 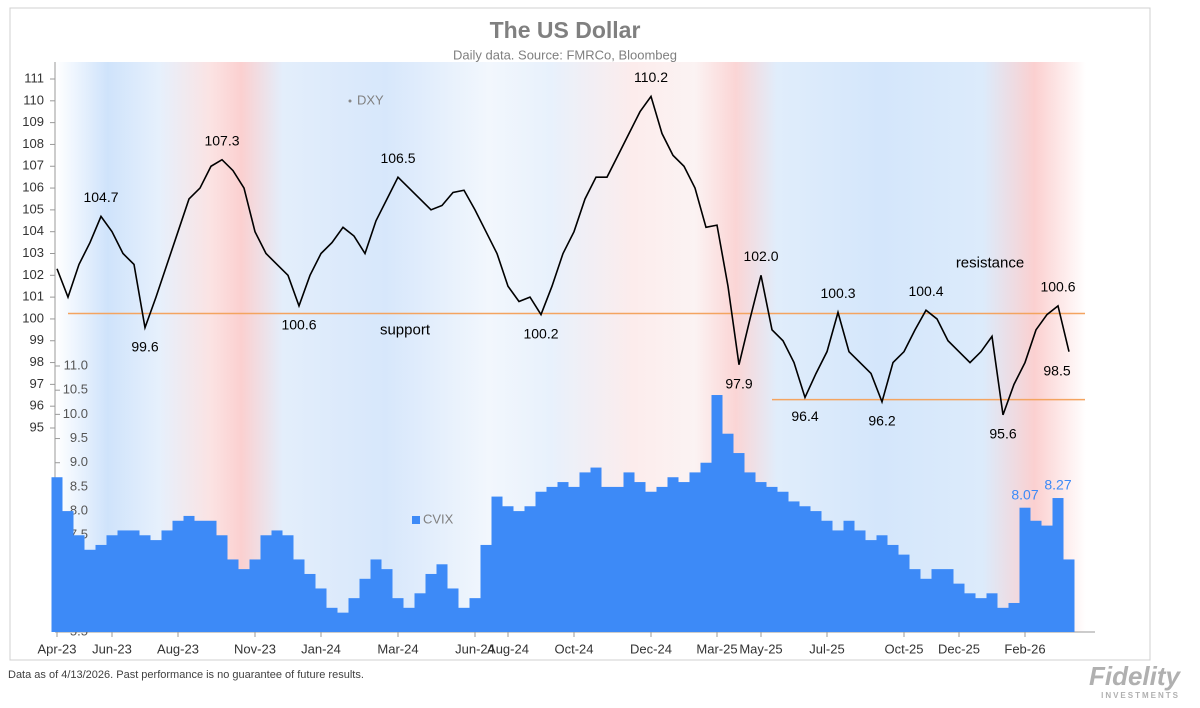 What do you see at coordinates (651, 77) in the screenshot?
I see `data-label: 110.2` at bounding box center [651, 77].